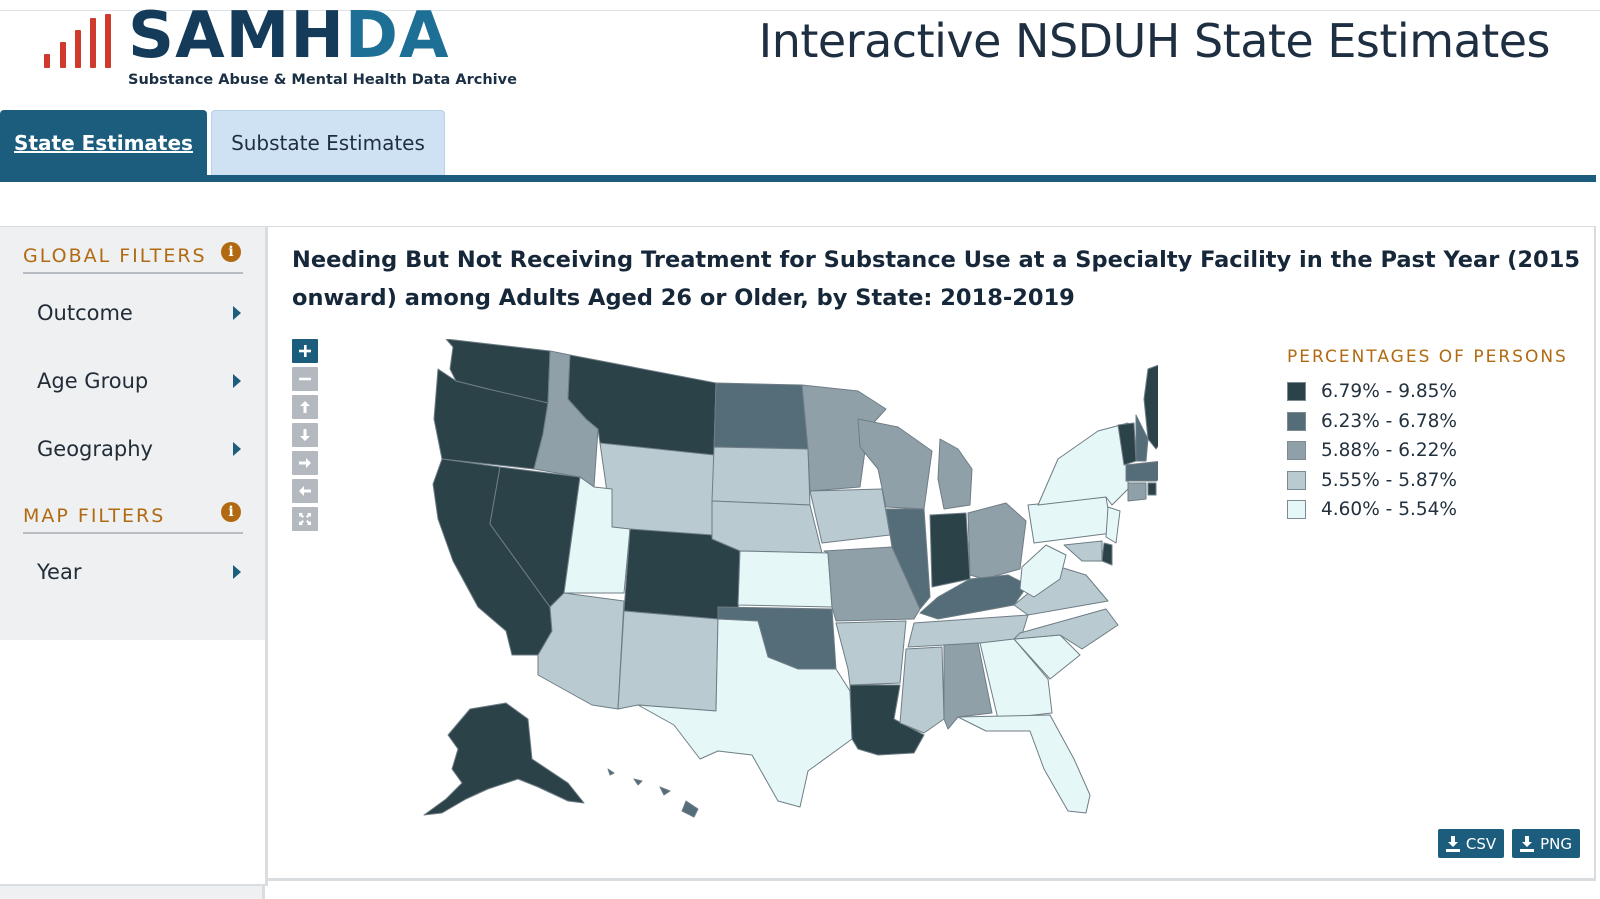  I want to click on state-wisconsin, so click(895, 464).